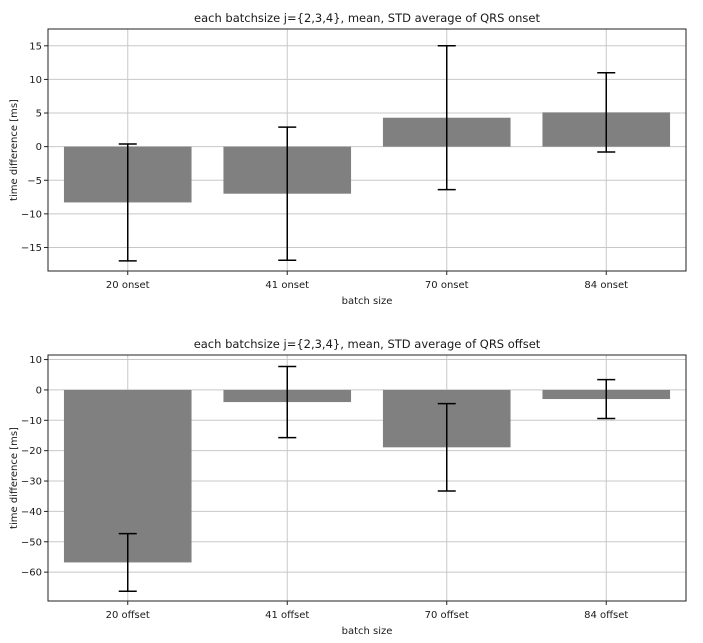  What do you see at coordinates (39, 114) in the screenshot?
I see `y-tick-label: 5` at bounding box center [39, 114].